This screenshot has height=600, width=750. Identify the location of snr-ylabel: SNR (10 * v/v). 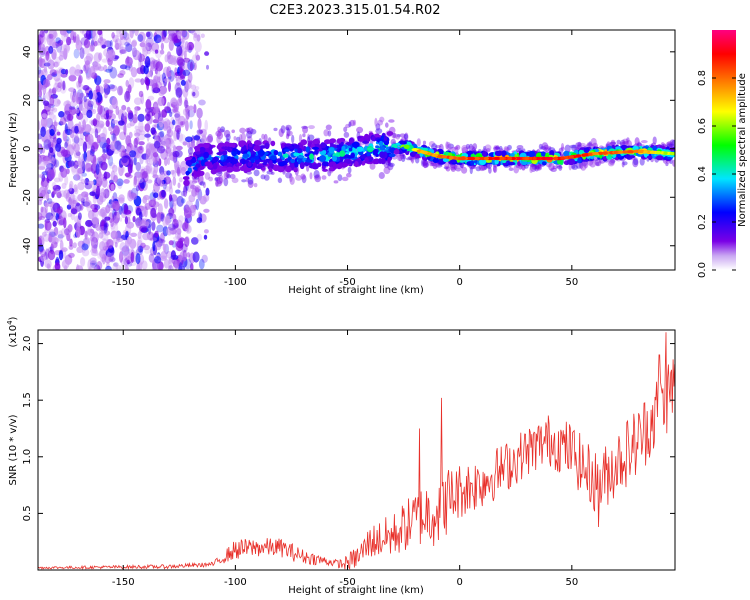
(13, 449).